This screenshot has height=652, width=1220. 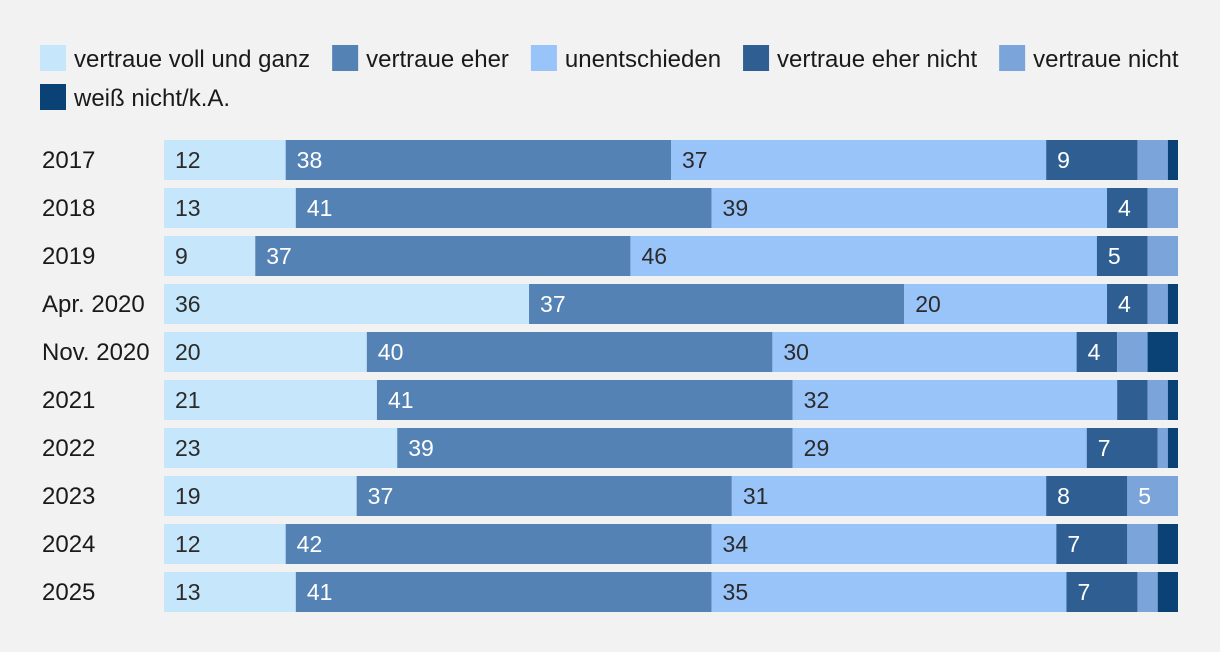 I want to click on data-label: 34, so click(x=736, y=544).